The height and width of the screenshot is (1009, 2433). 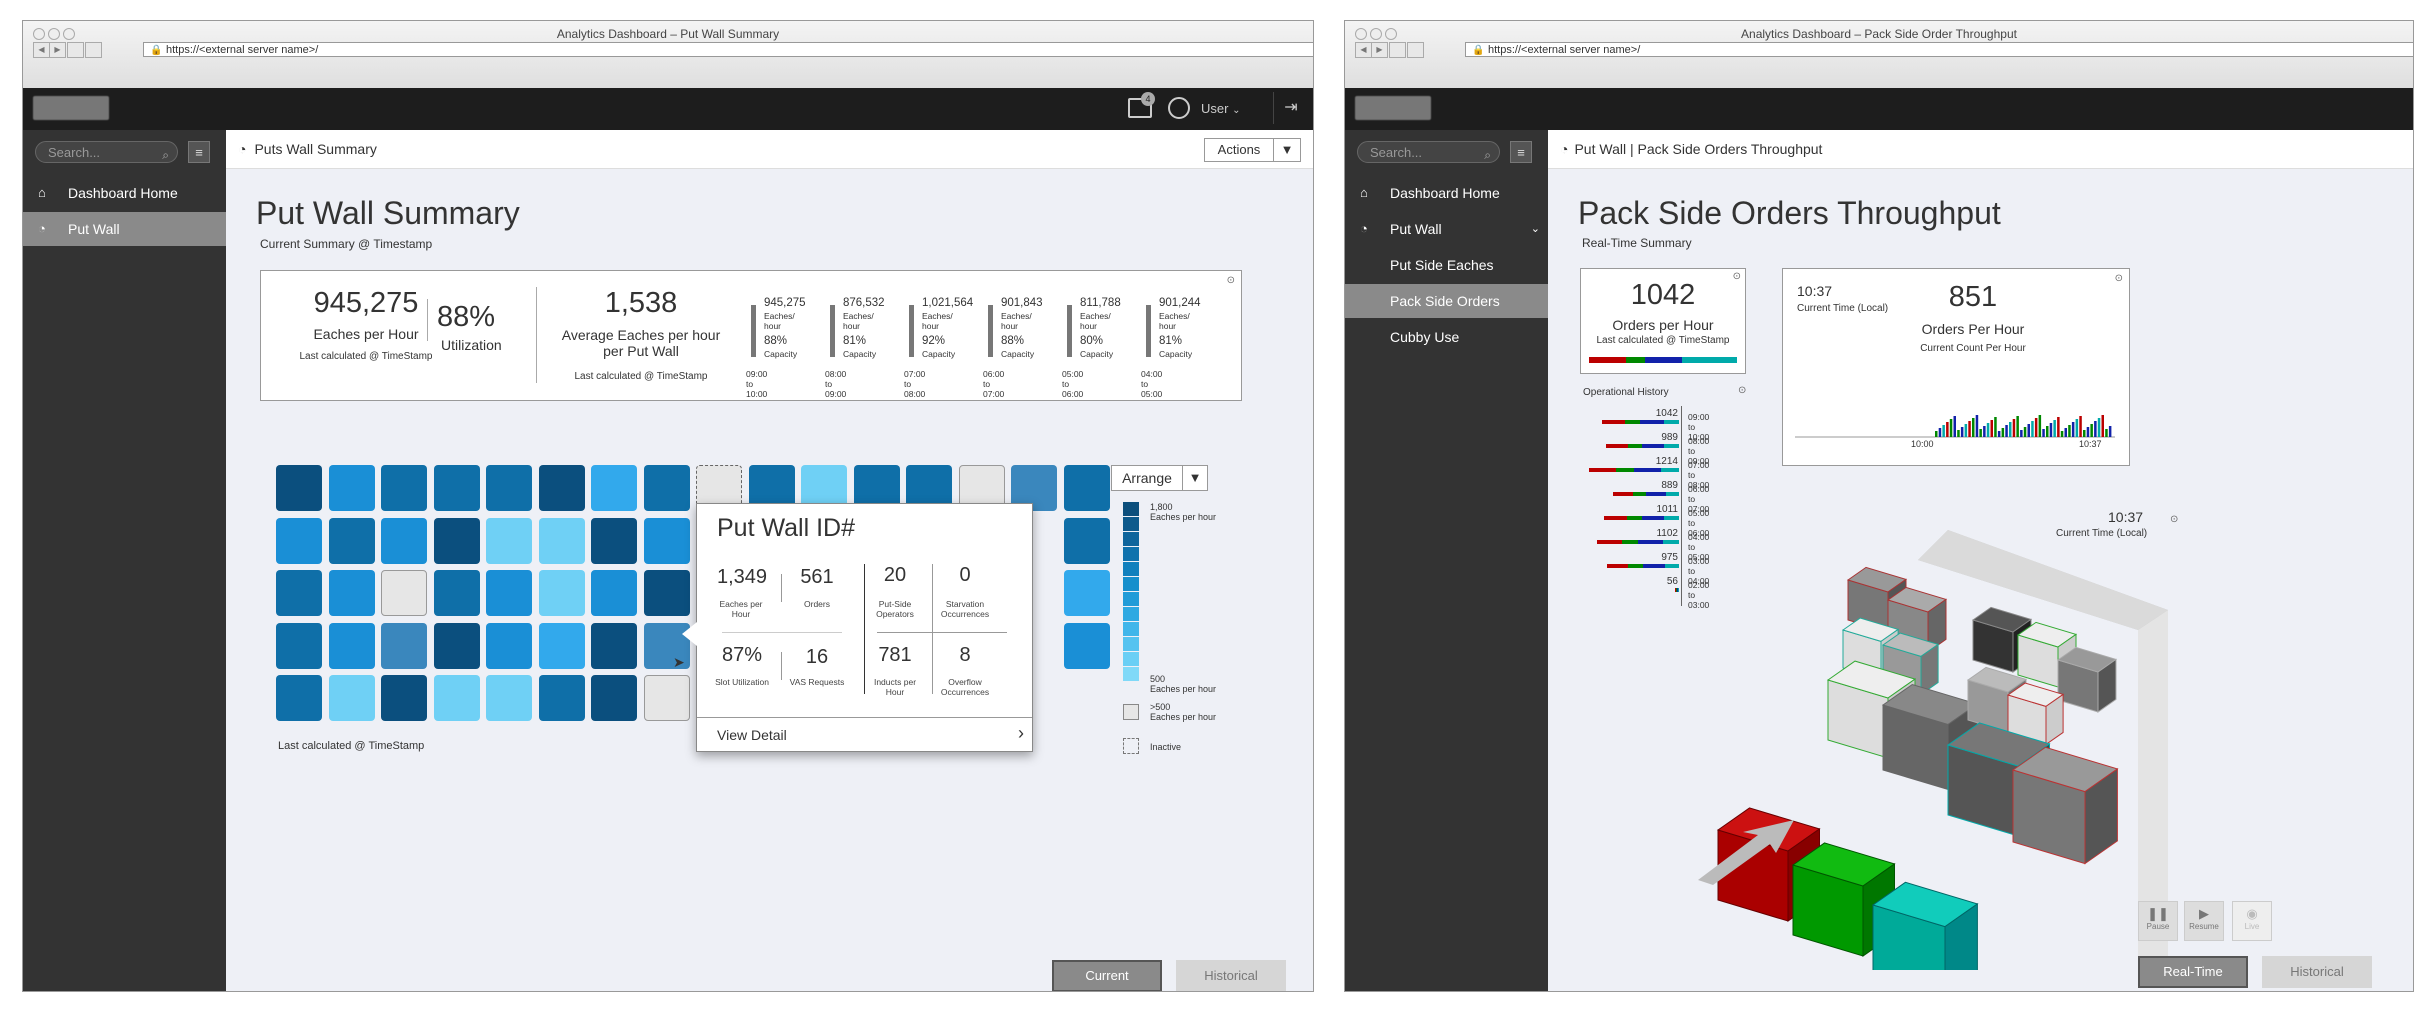 What do you see at coordinates (1195, 478) in the screenshot?
I see `arrange-dropdown-icon: ▼` at bounding box center [1195, 478].